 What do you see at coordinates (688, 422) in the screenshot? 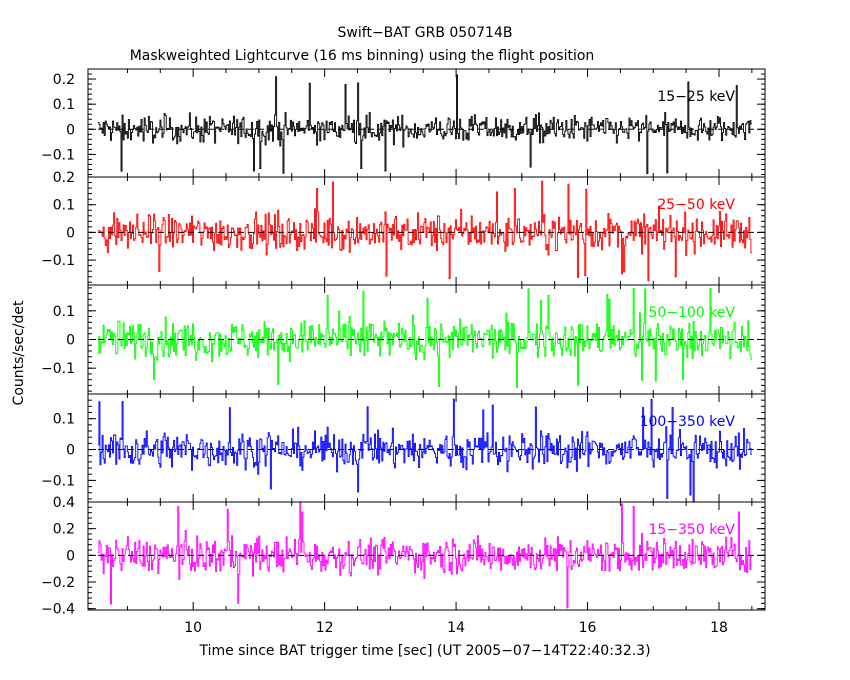
I see `legend-label-4: 100−350 keV` at bounding box center [688, 422].